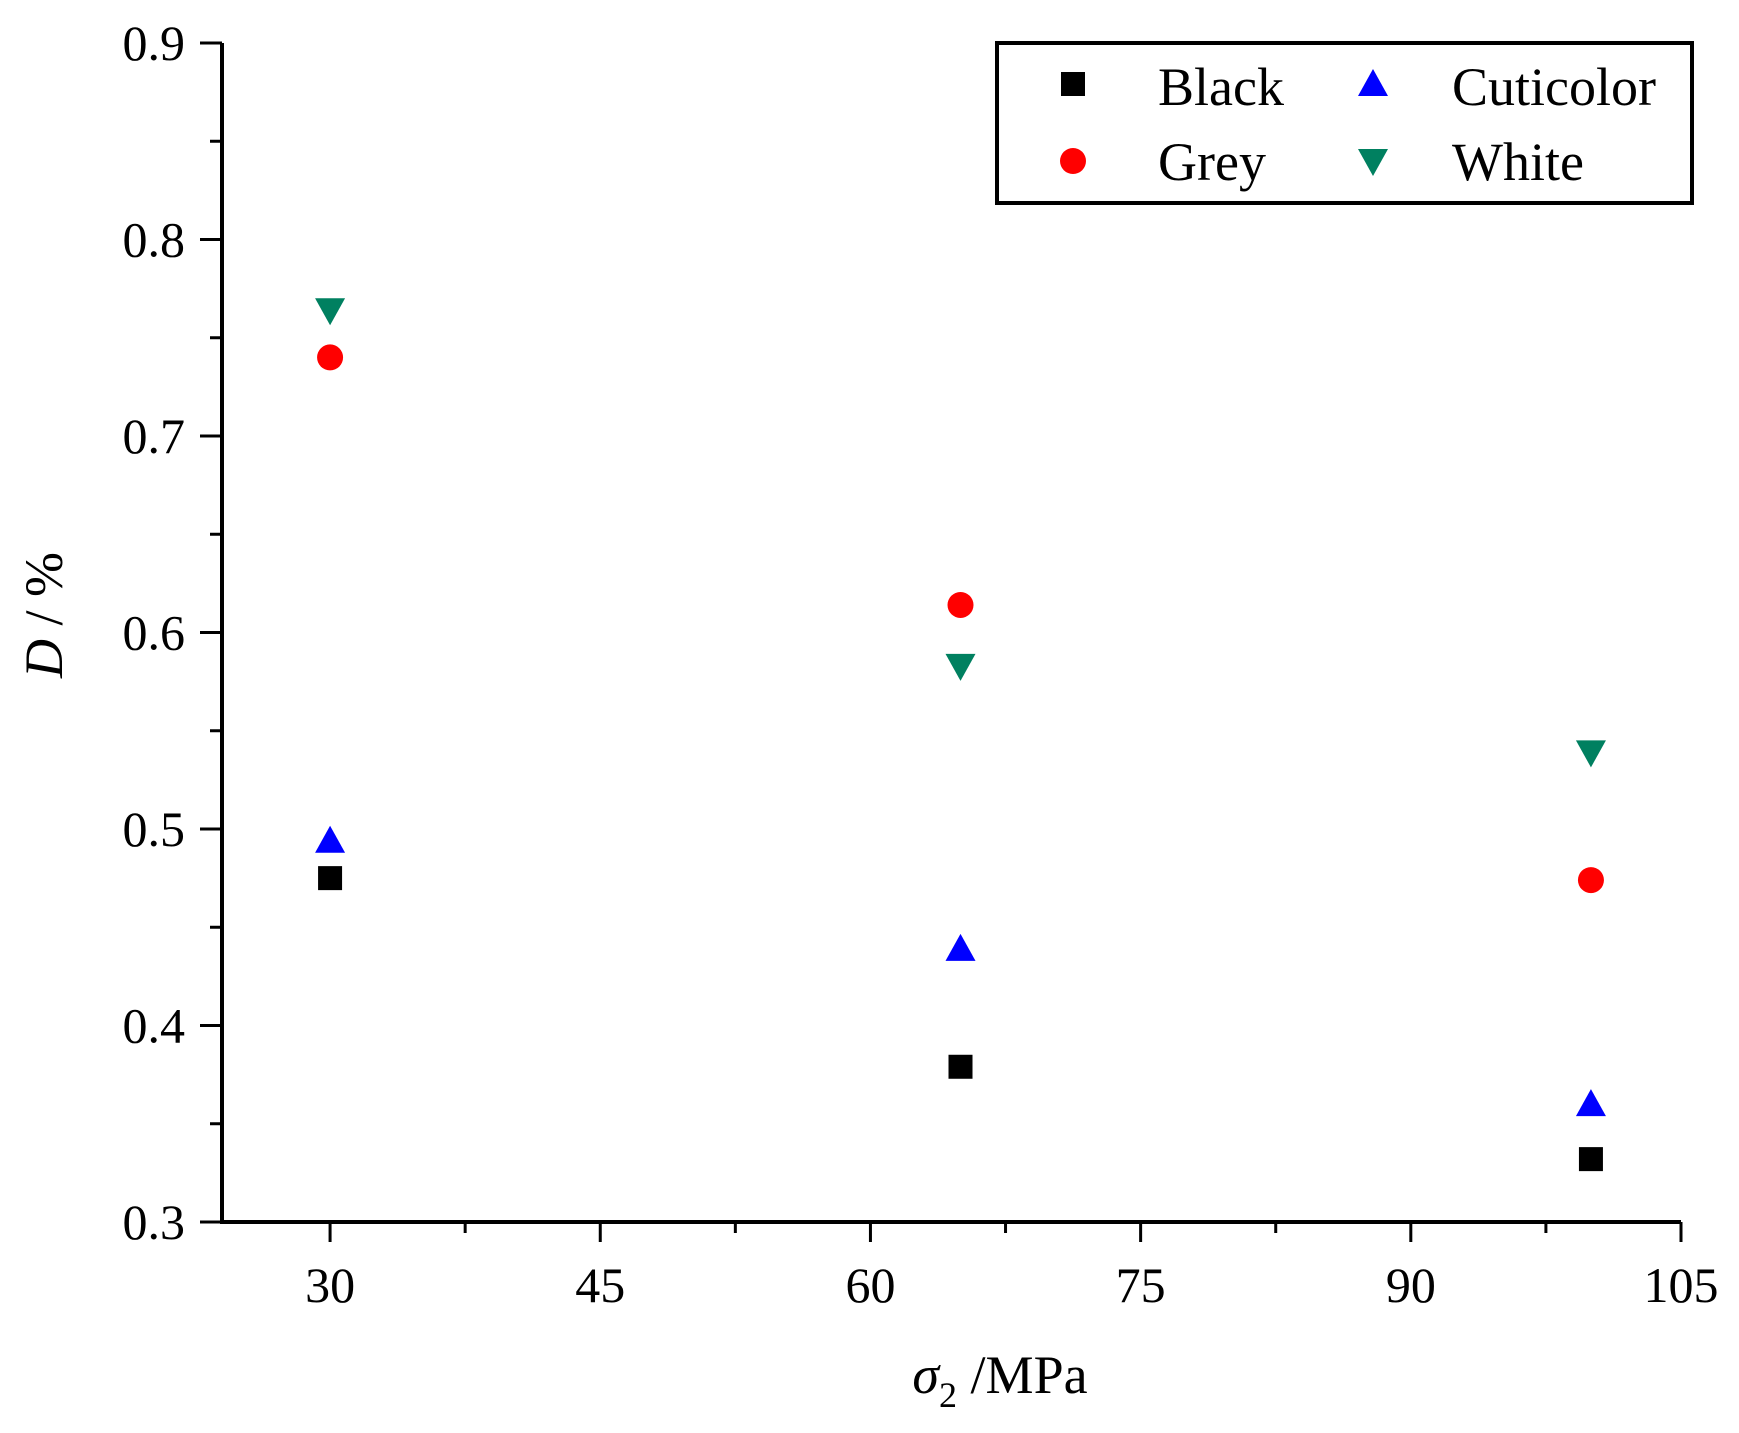 Image resolution: width=1739 pixels, height=1433 pixels. Describe the element at coordinates (1012, 1267) in the screenshot. I see `x-axis-ticks: 30 45 60 75 90 105` at that location.